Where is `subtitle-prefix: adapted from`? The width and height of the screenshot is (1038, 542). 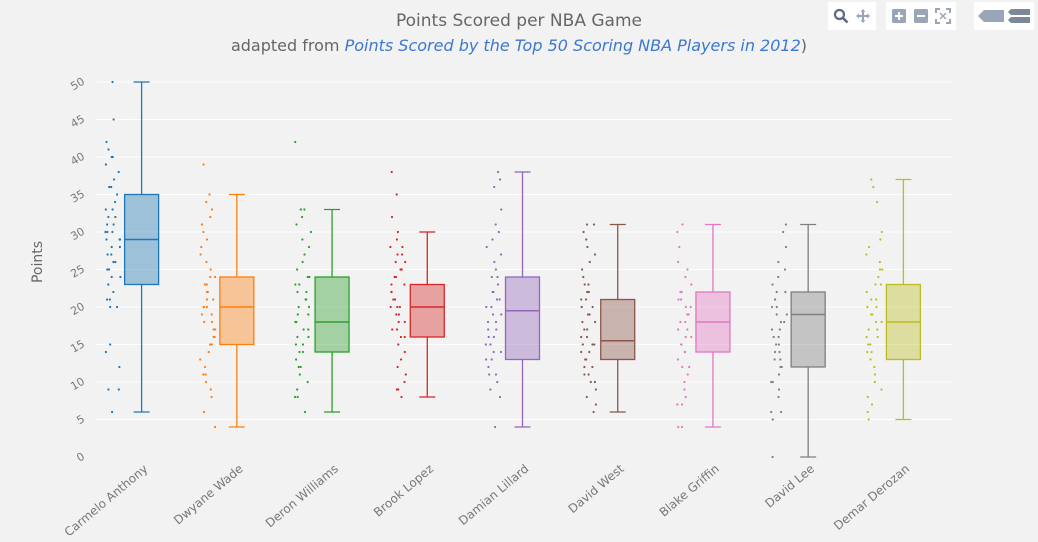
subtitle-prefix: adapted from is located at coordinates (287, 45).